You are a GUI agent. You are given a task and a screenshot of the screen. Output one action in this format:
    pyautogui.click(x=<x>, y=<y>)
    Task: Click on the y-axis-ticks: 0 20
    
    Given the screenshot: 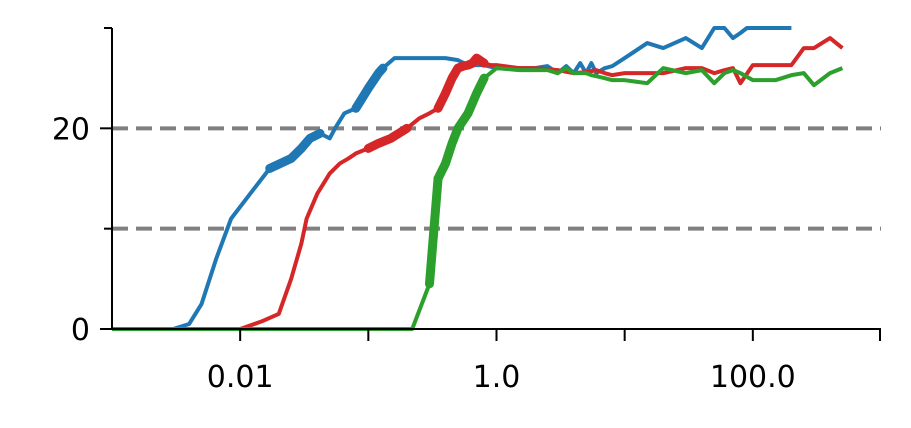 What is the action you would take?
    pyautogui.click(x=82, y=187)
    